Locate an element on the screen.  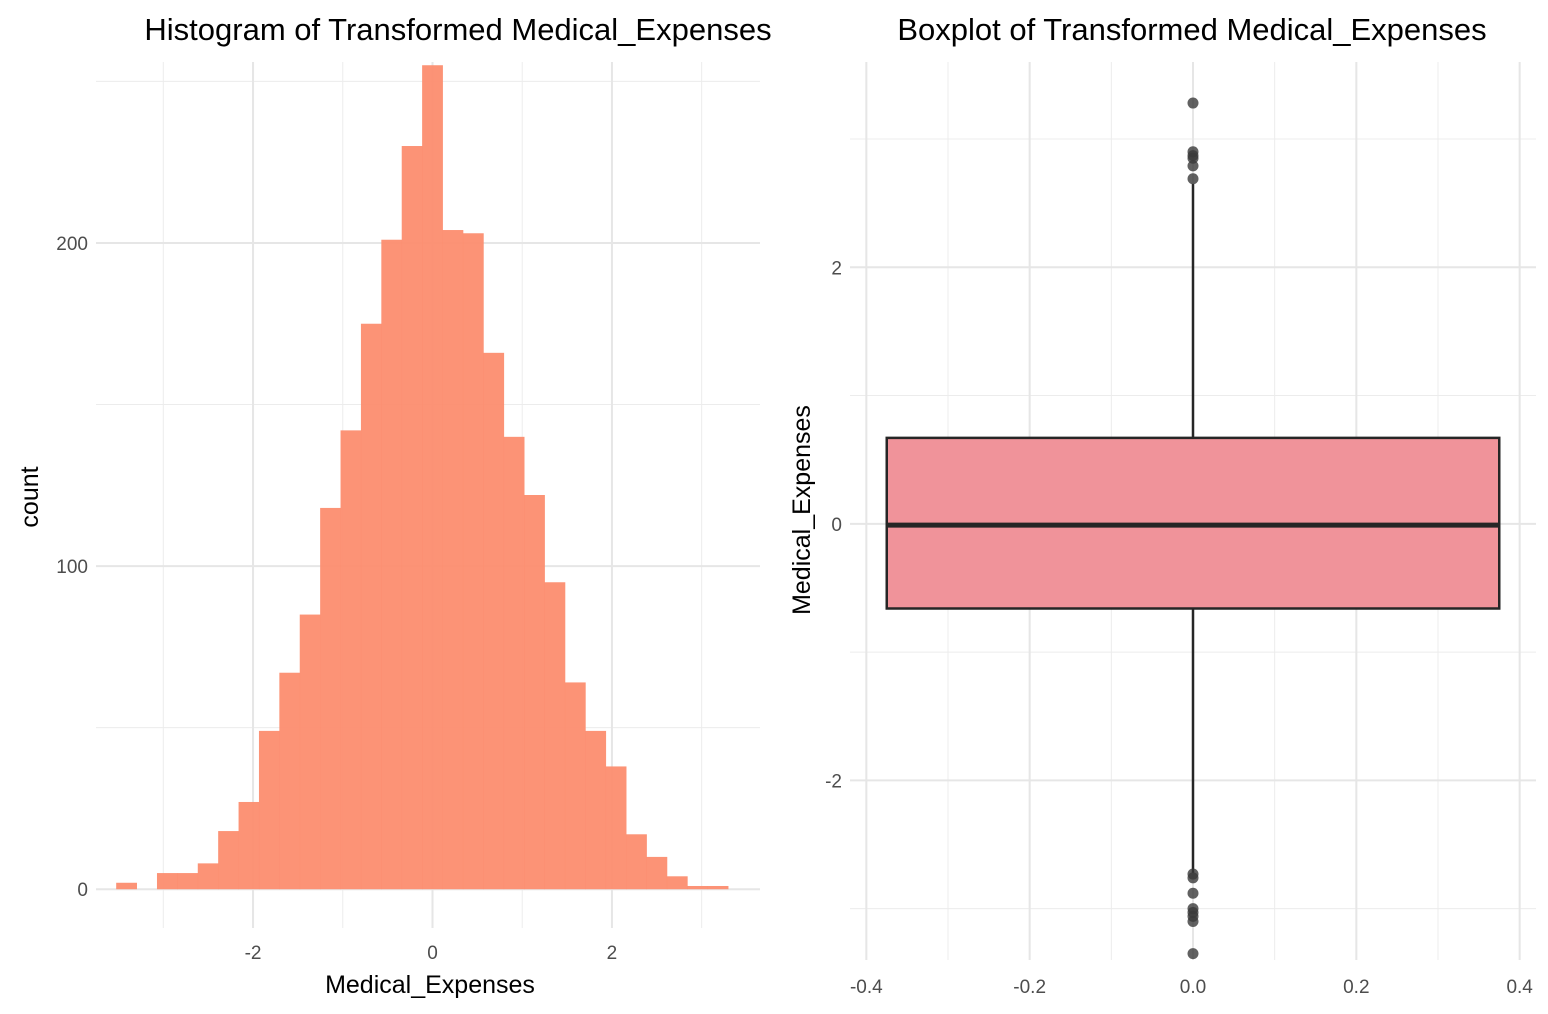
histogram-y-tick-label: 100 is located at coordinates (72, 567).